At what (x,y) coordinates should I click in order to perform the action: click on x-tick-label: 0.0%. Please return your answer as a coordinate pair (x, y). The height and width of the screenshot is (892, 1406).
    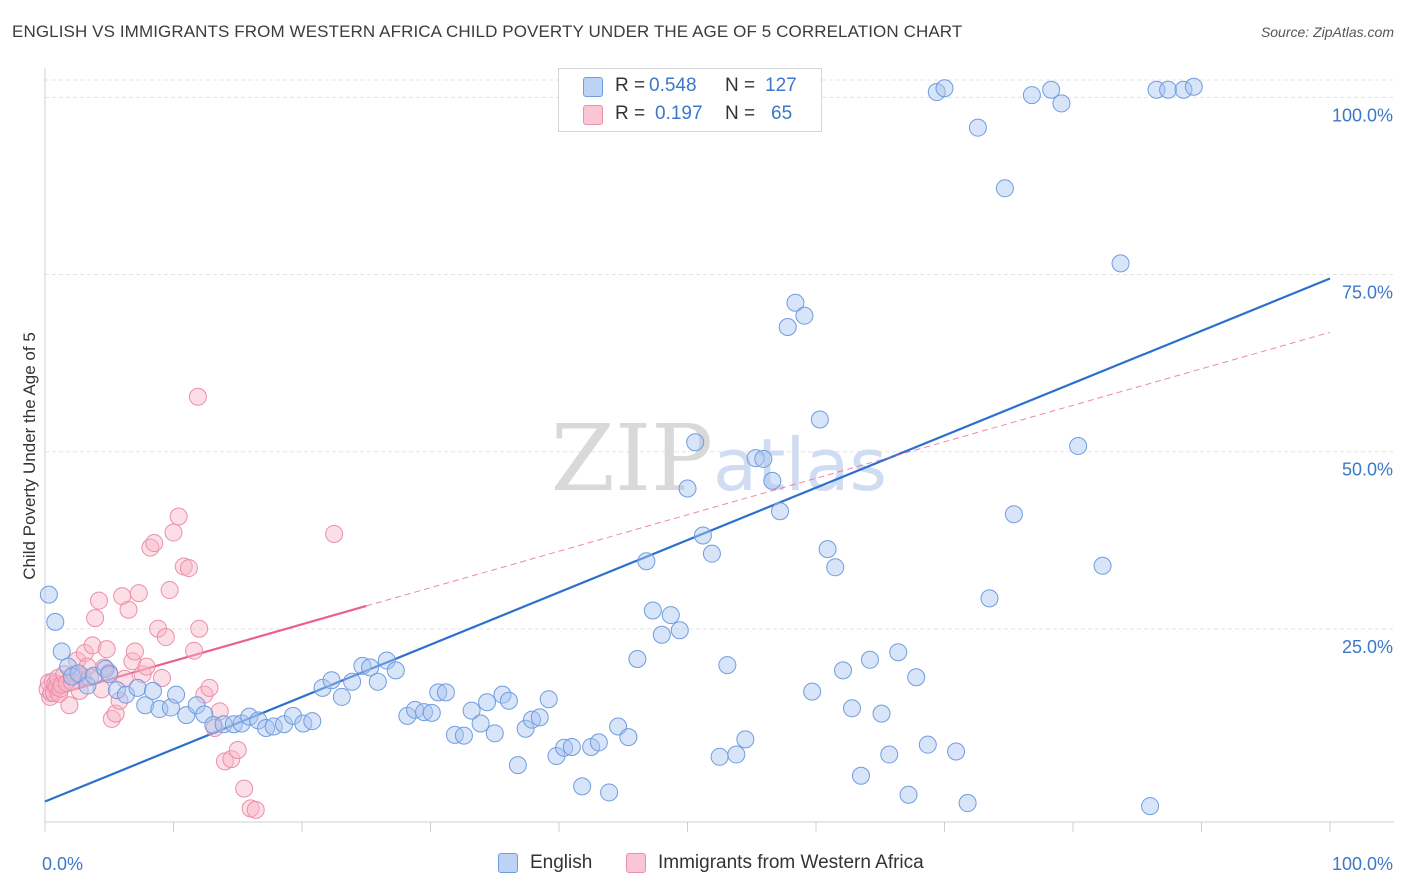
    Looking at the image, I should click on (62, 864).